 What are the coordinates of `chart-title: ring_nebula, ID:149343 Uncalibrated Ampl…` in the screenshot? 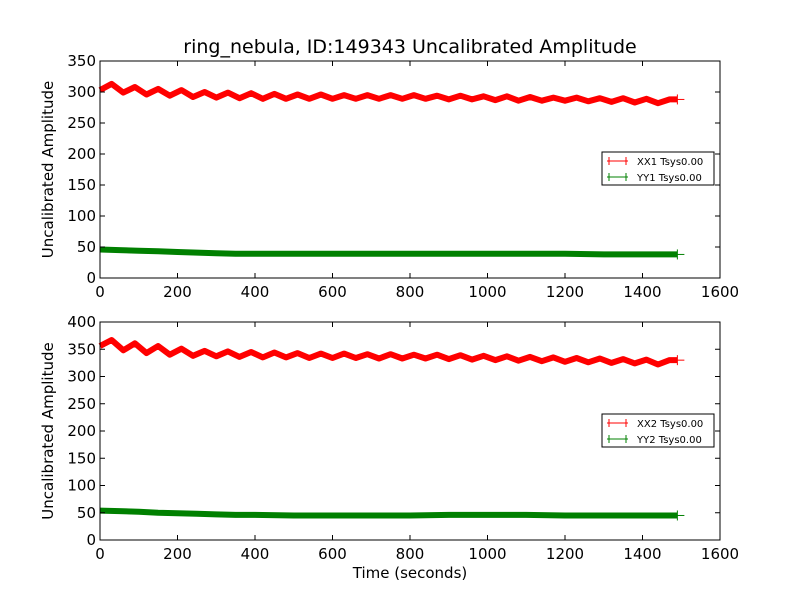 It's located at (409, 47).